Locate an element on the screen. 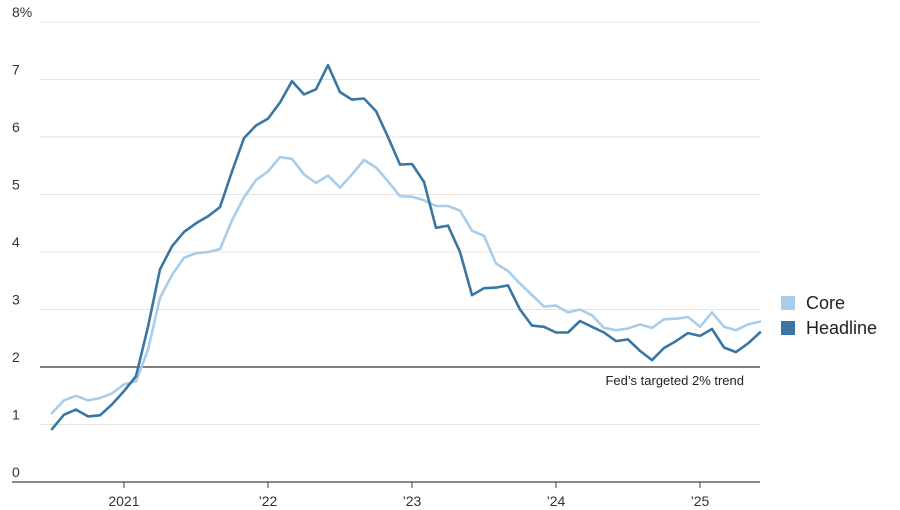 This screenshot has height=510, width=900. fed-target-annotation: Fed’s targeted 2% trend is located at coordinates (674, 380).